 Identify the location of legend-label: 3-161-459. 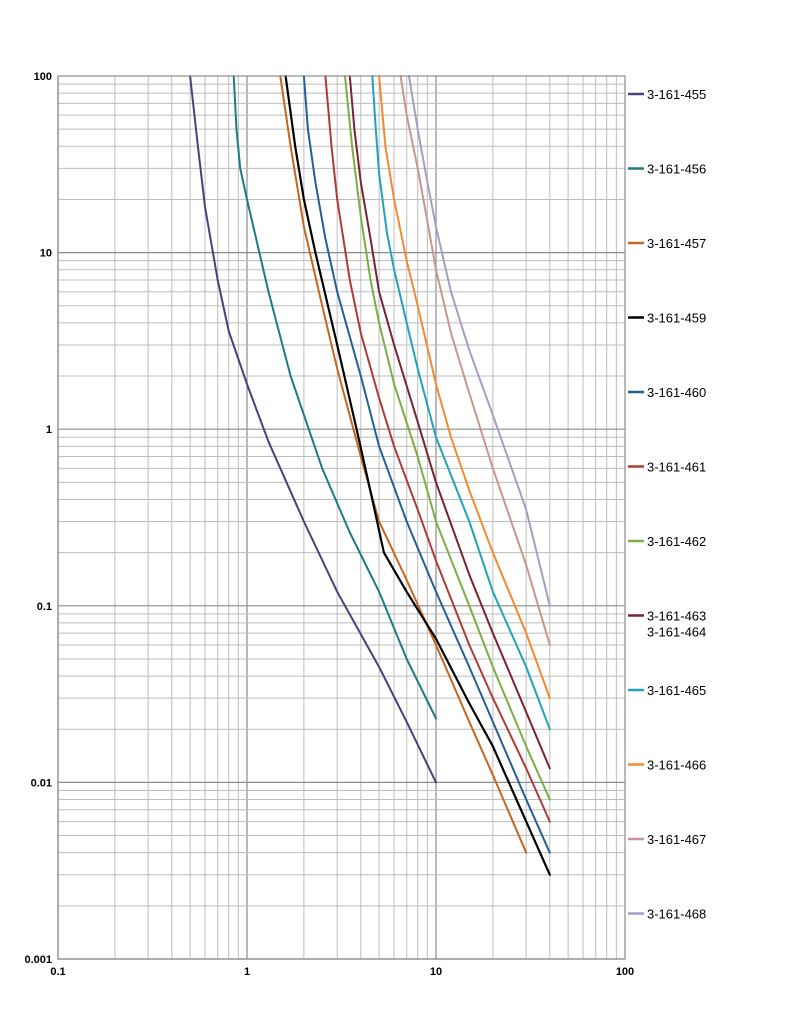
(676, 318).